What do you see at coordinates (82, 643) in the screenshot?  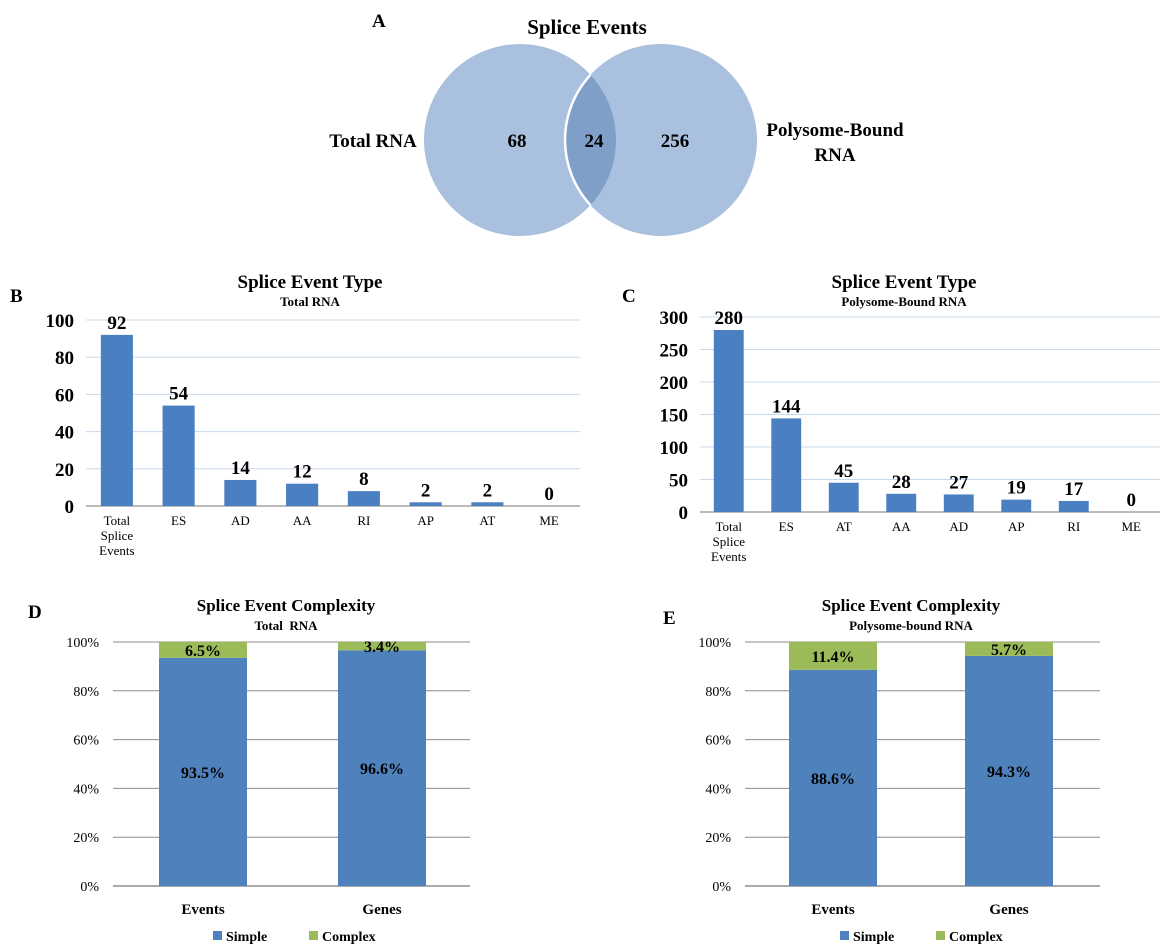 I see `chart-d-y-tick-label: 100%` at bounding box center [82, 643].